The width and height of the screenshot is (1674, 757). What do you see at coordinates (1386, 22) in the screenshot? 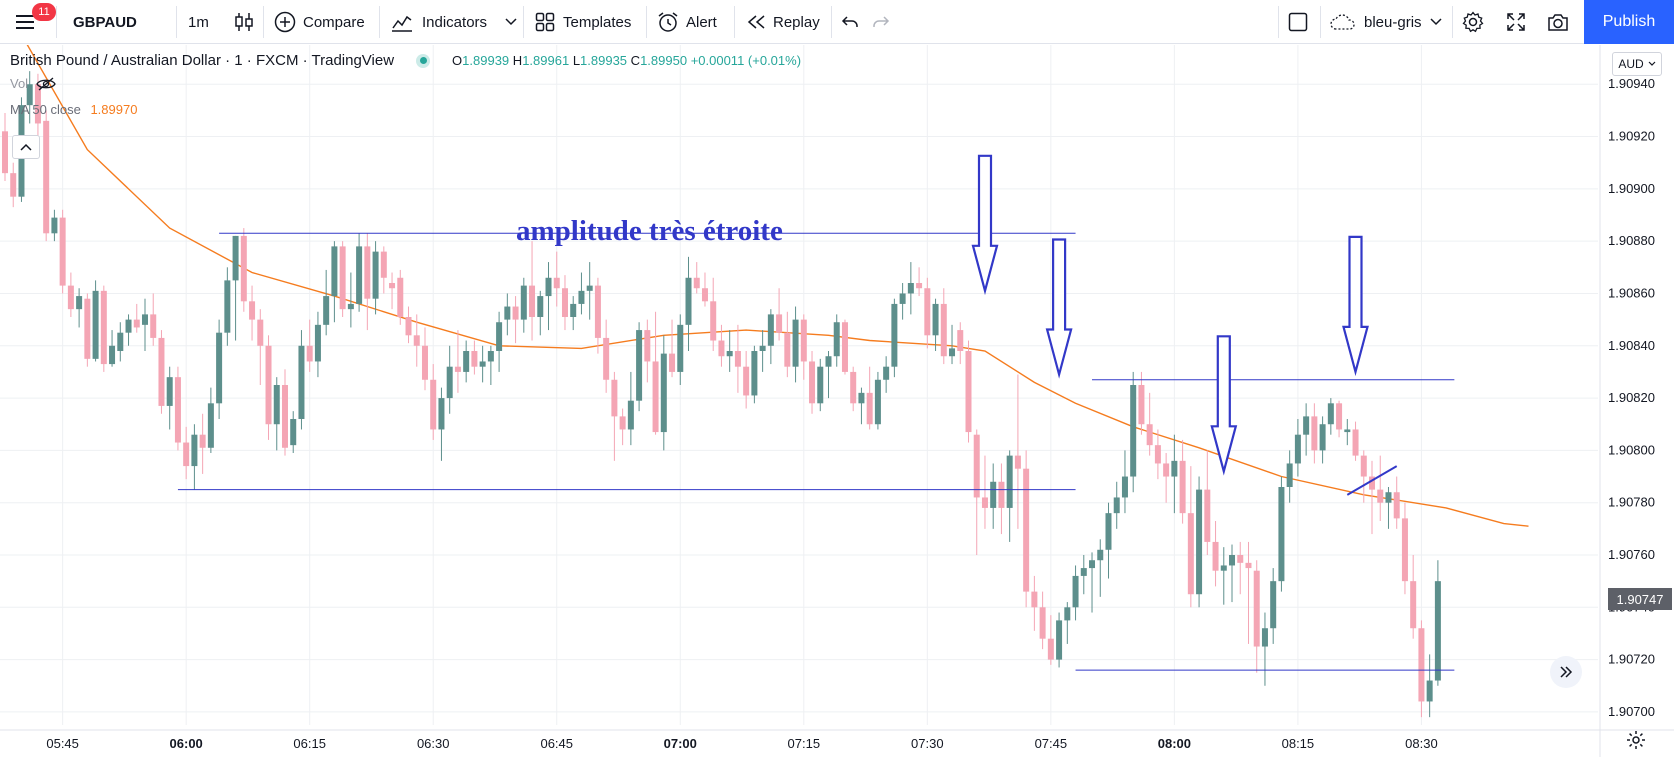
I see `layout-name-button: bleu-gris` at bounding box center [1386, 22].